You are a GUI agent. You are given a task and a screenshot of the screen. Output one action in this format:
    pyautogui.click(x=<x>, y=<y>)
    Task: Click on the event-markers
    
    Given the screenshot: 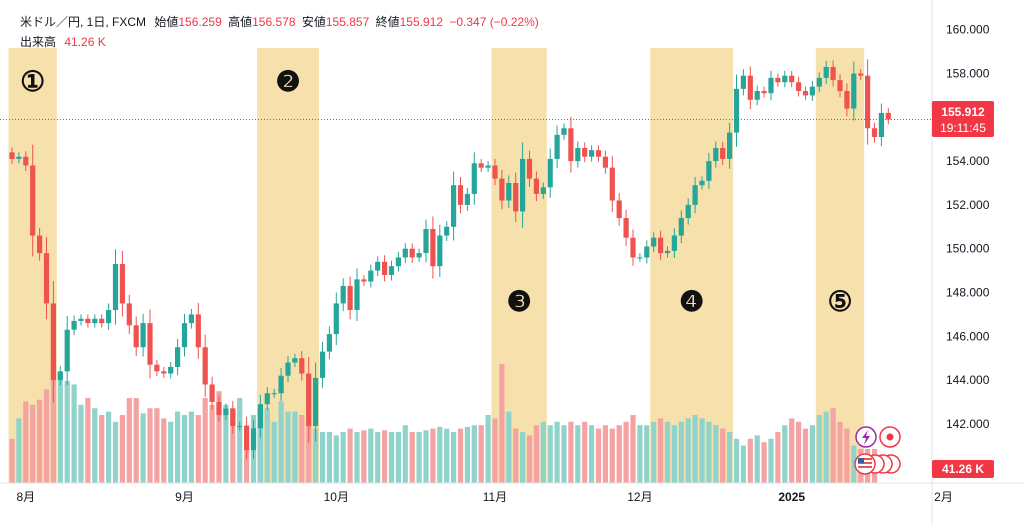 What is the action you would take?
    pyautogui.click(x=877, y=450)
    